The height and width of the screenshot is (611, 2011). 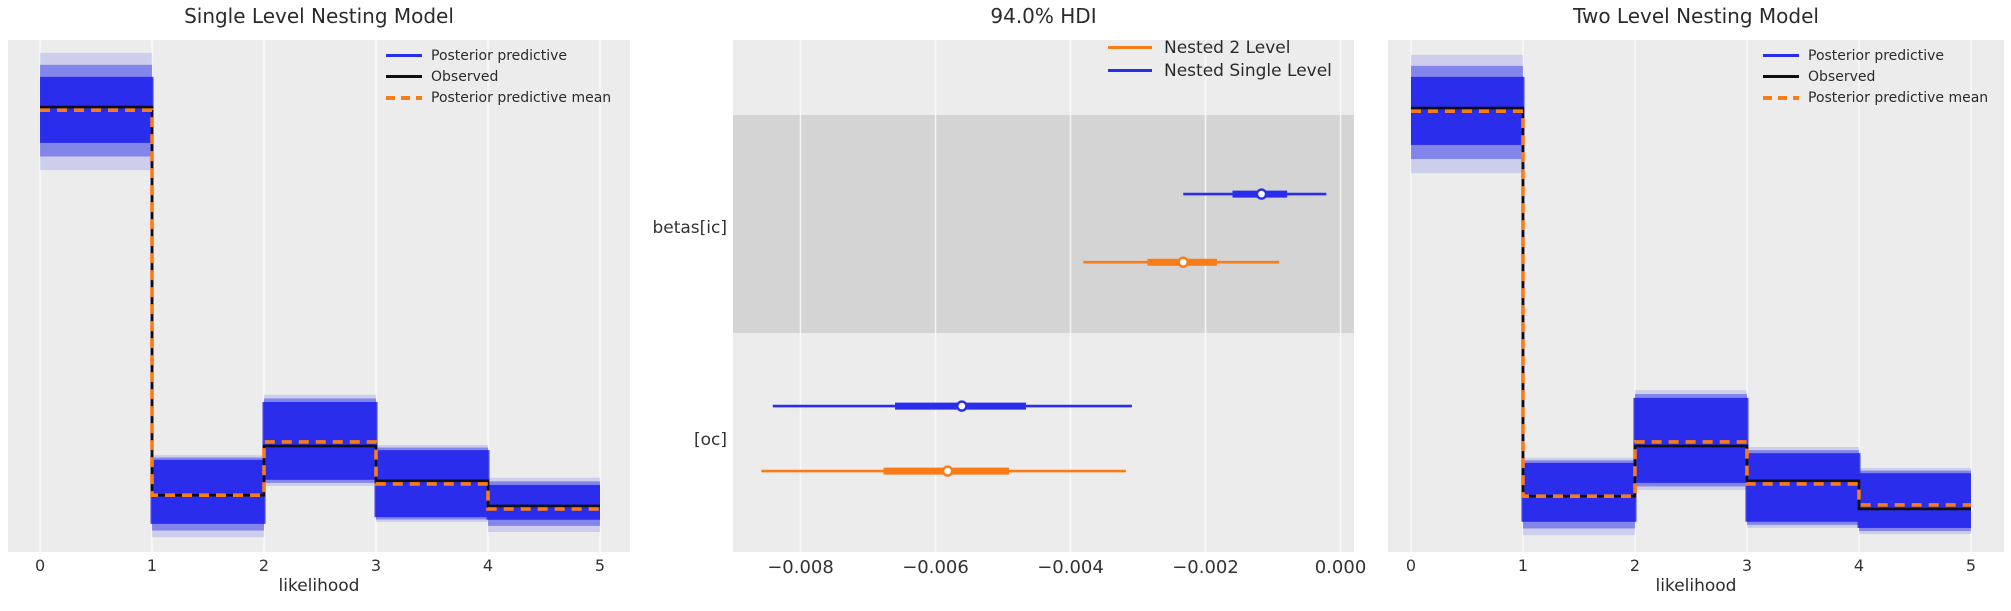 I want to click on legend-row: Nested Single Level, so click(x=1220, y=70).